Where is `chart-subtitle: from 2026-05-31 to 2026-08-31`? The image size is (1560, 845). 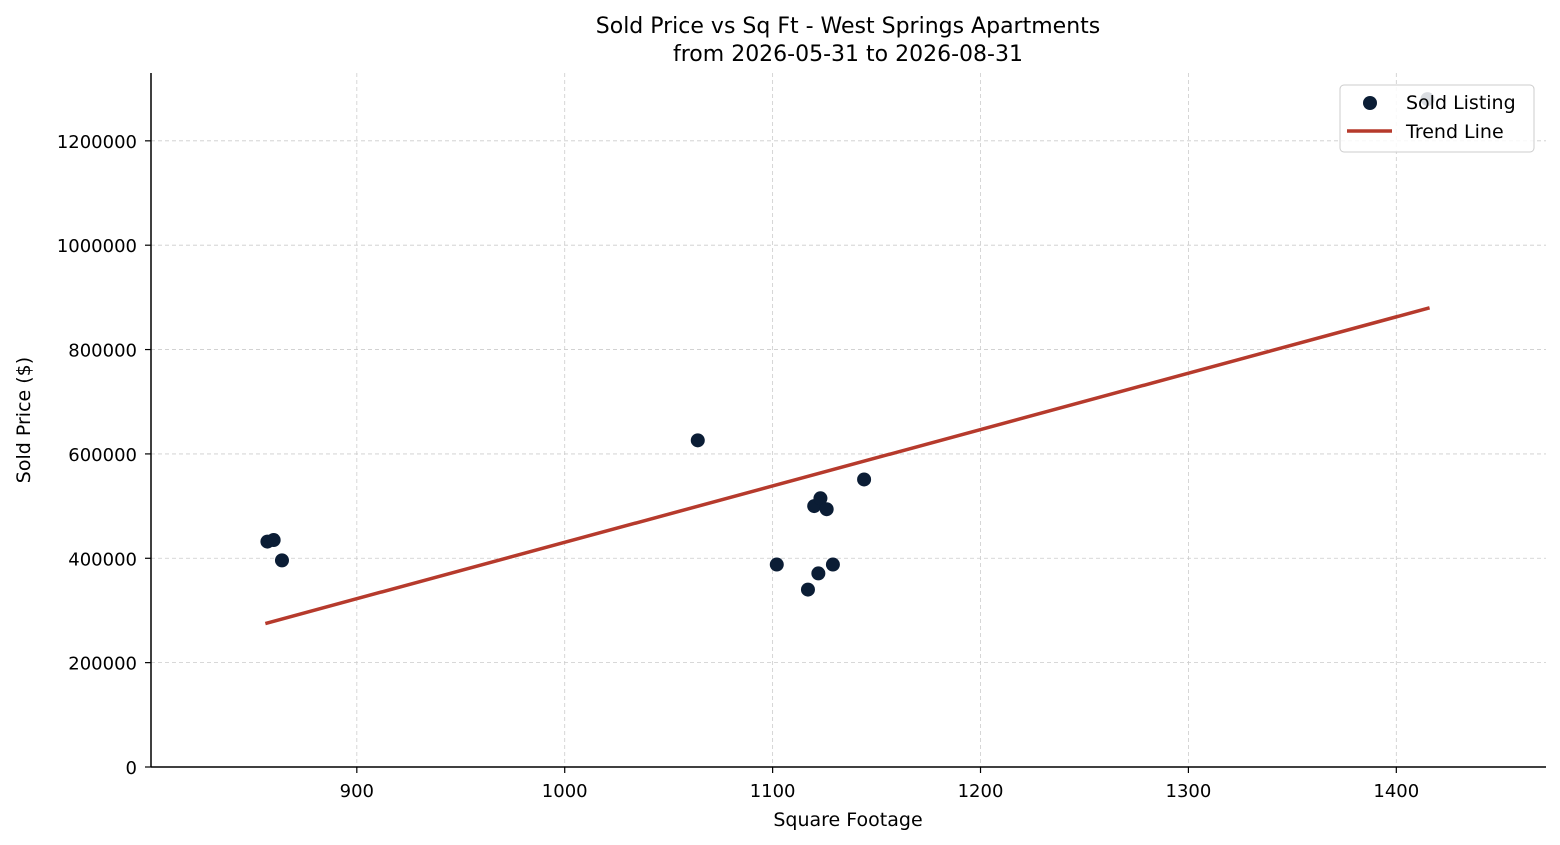 chart-subtitle: from 2026-05-31 to 2026-08-31 is located at coordinates (848, 54).